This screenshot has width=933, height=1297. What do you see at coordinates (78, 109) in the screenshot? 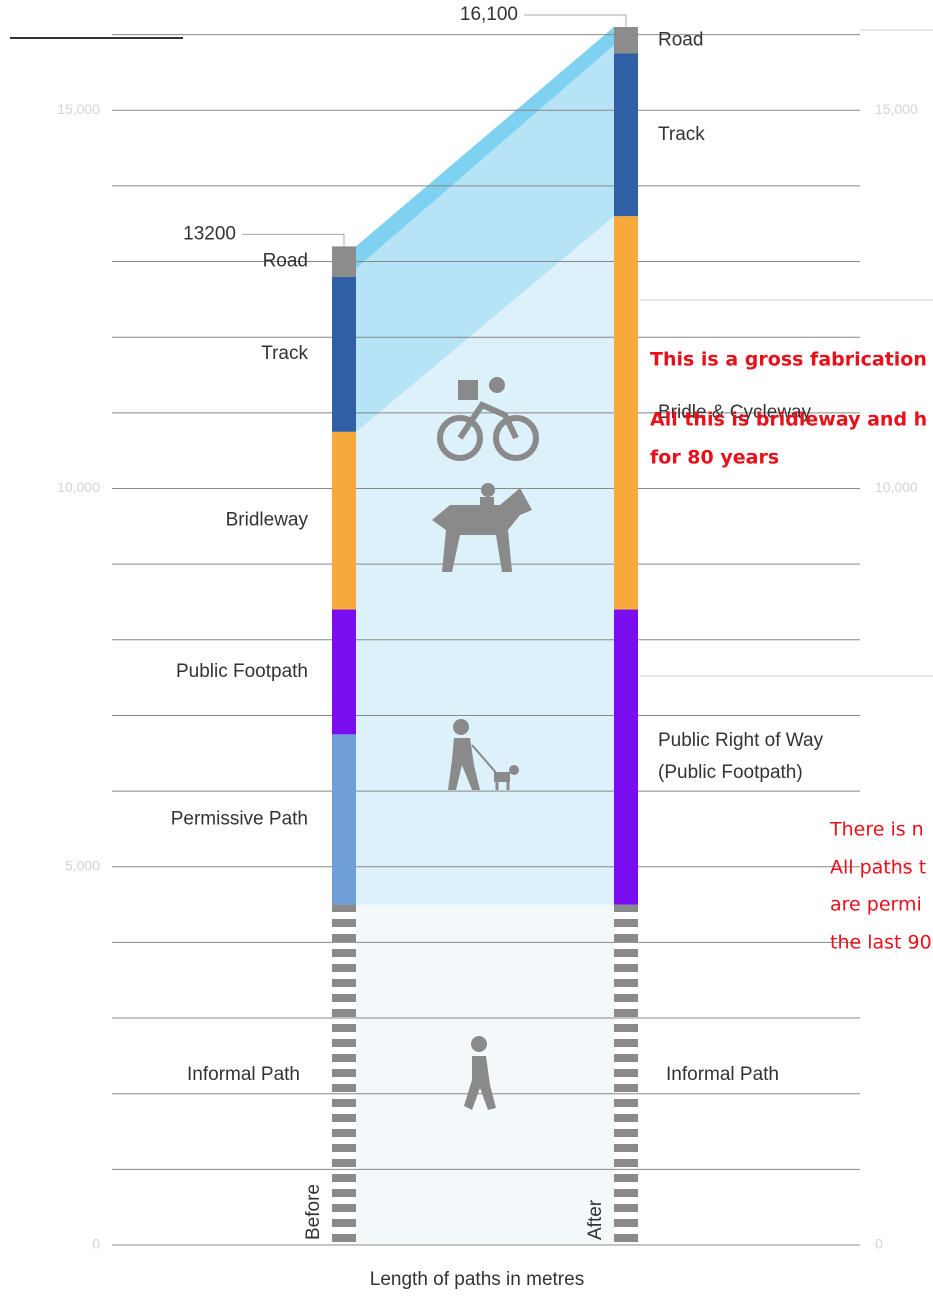
I see `y-tick-label: 15,000` at bounding box center [78, 109].